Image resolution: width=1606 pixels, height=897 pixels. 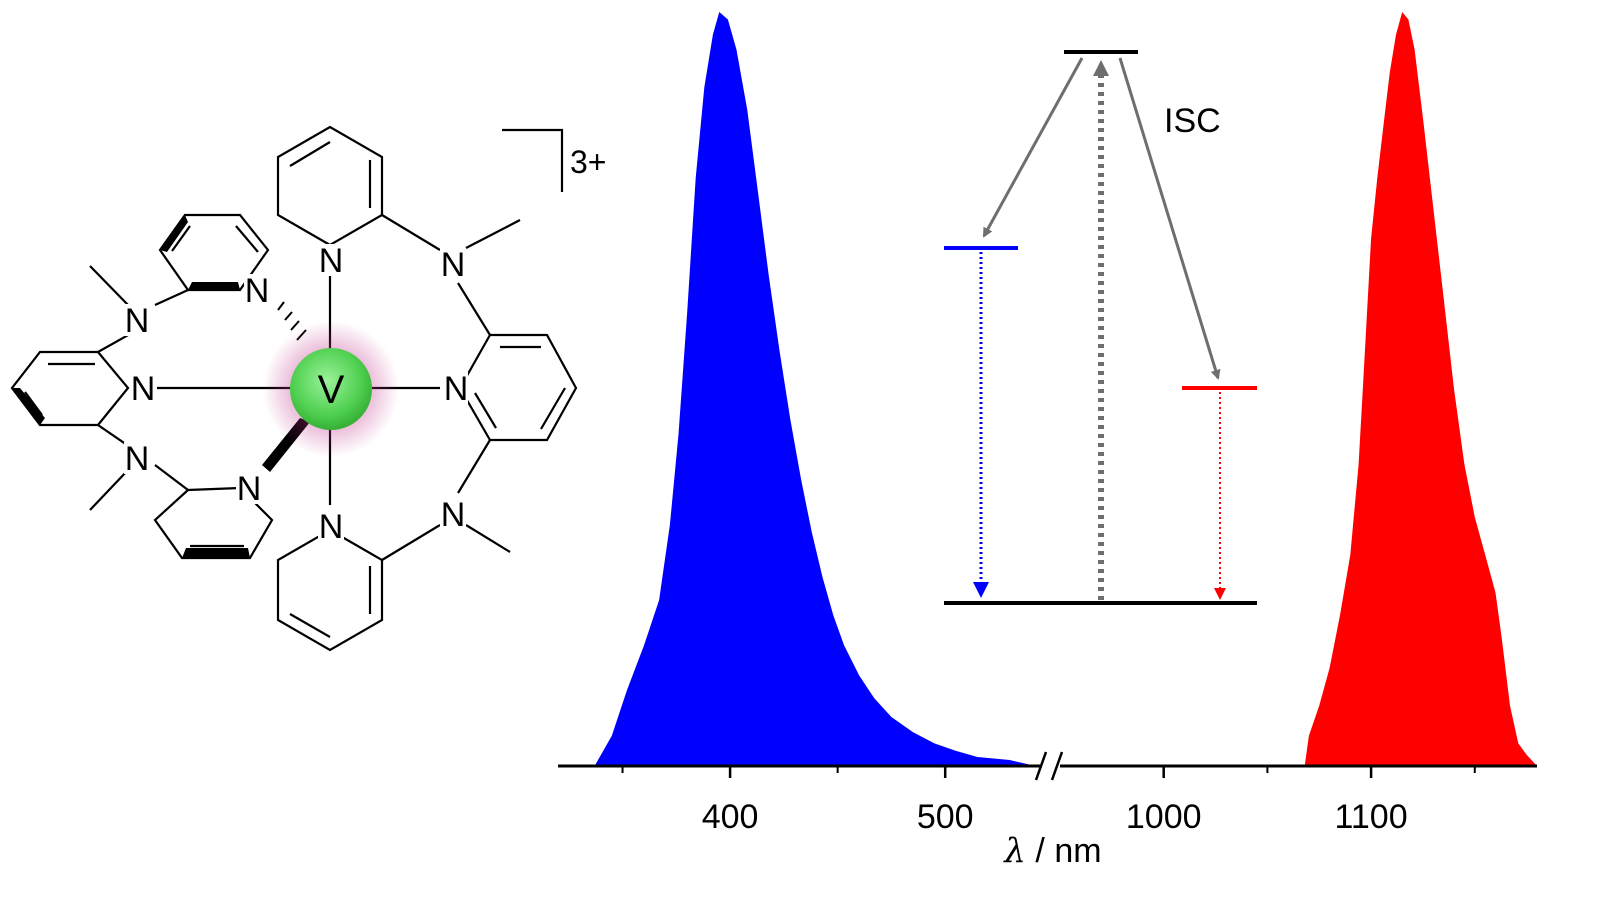 I want to click on nitrogen-labels: N N N N N N N N N N, so click(x=296, y=394).